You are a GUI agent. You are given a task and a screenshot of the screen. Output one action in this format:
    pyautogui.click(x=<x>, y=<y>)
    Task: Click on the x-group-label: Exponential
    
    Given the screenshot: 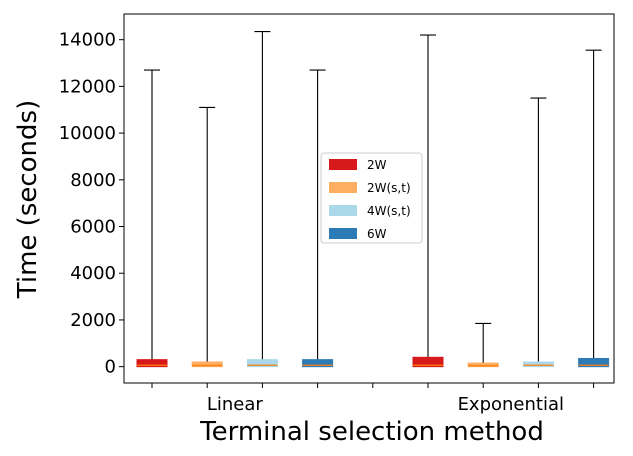 What is the action you would take?
    pyautogui.click(x=511, y=404)
    